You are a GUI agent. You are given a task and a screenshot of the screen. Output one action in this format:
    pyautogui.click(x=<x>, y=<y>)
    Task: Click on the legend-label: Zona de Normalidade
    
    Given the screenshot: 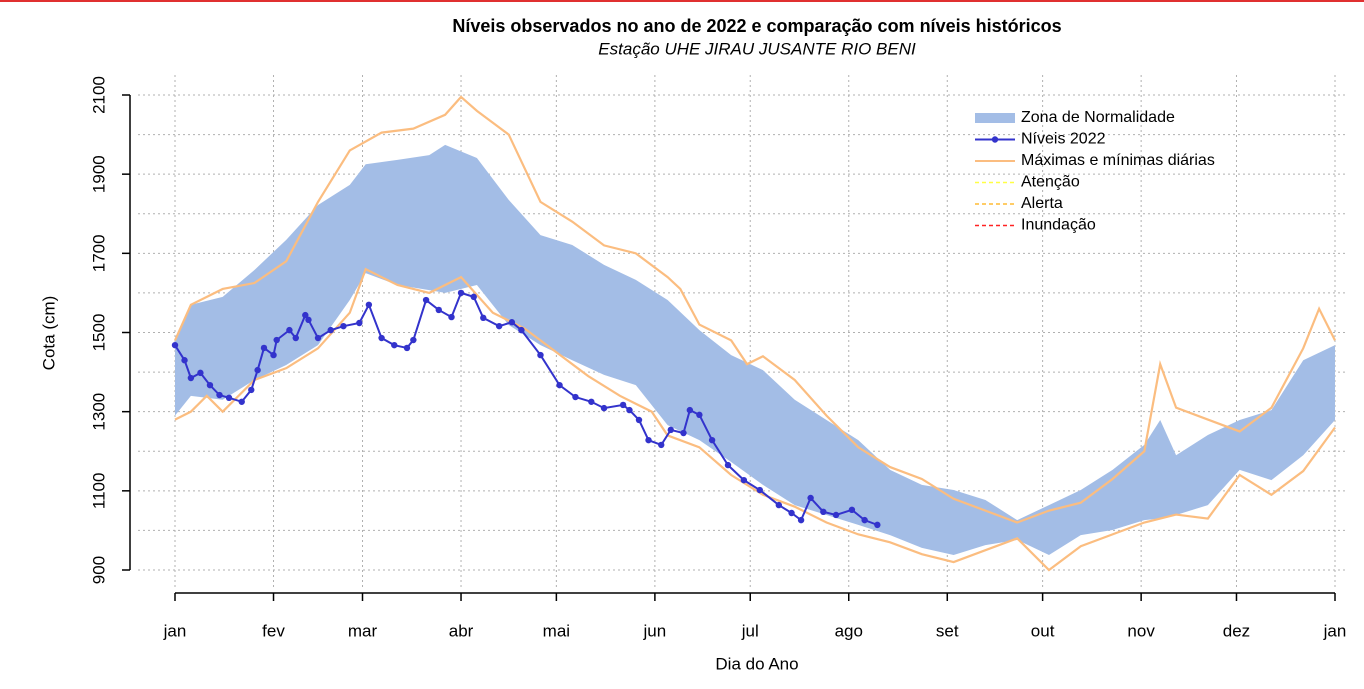 What is the action you would take?
    pyautogui.click(x=1098, y=117)
    